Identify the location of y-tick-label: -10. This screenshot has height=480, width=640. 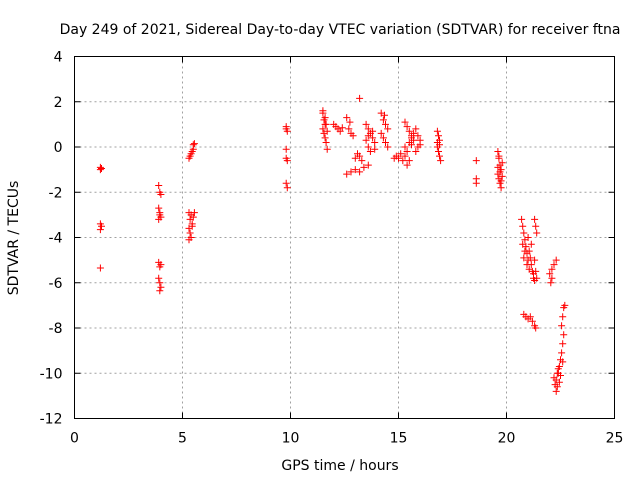
(51, 374).